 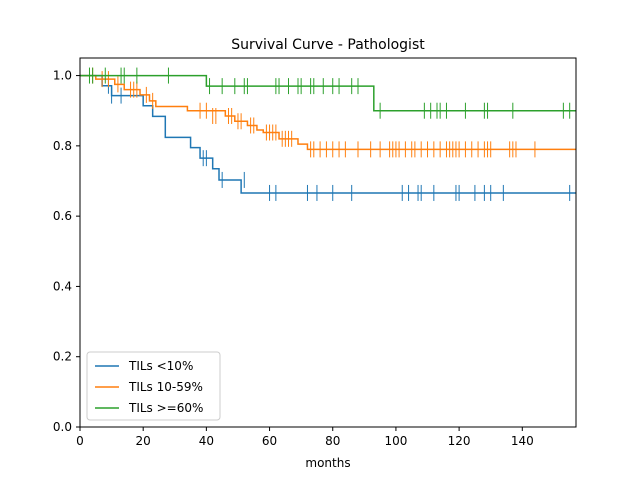 What do you see at coordinates (269, 441) in the screenshot?
I see `x-tick-label: 60` at bounding box center [269, 441].